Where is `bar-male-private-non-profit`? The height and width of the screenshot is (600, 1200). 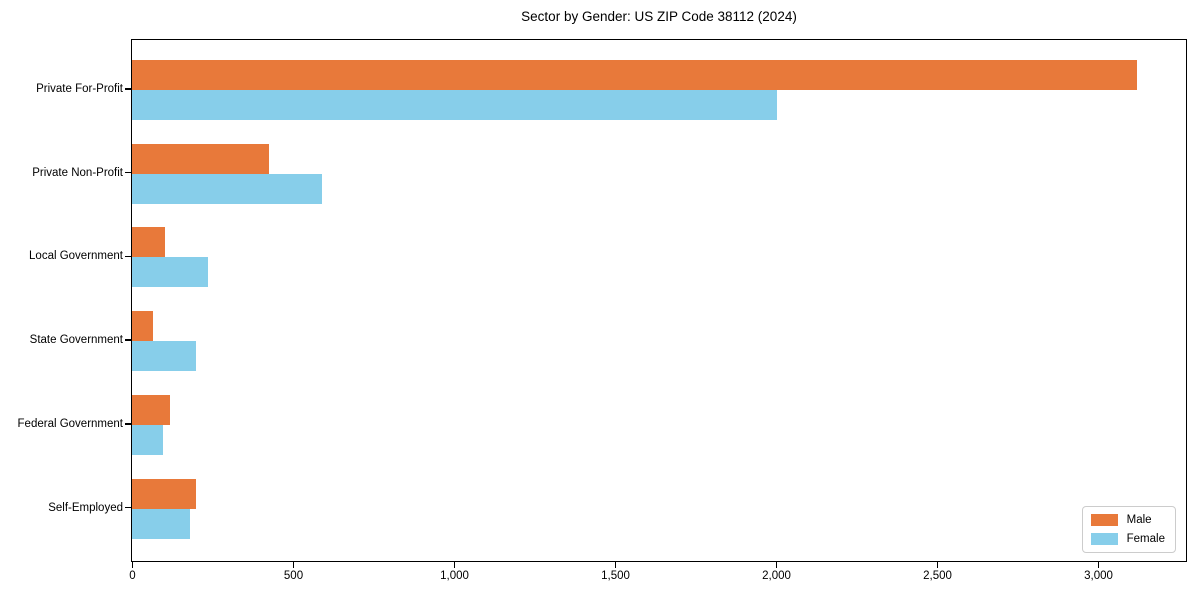
bar-male-private-non-profit is located at coordinates (200, 158).